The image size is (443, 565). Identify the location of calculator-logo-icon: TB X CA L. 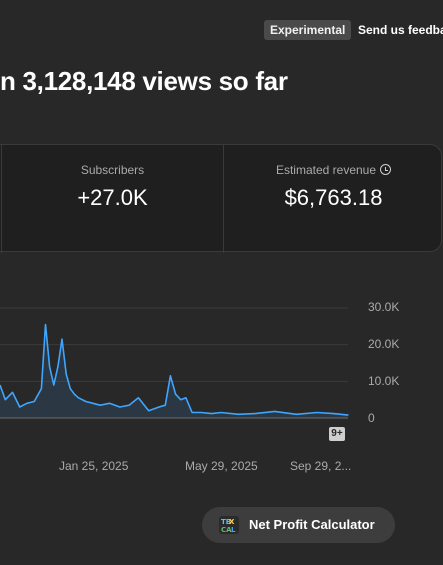
(229, 525).